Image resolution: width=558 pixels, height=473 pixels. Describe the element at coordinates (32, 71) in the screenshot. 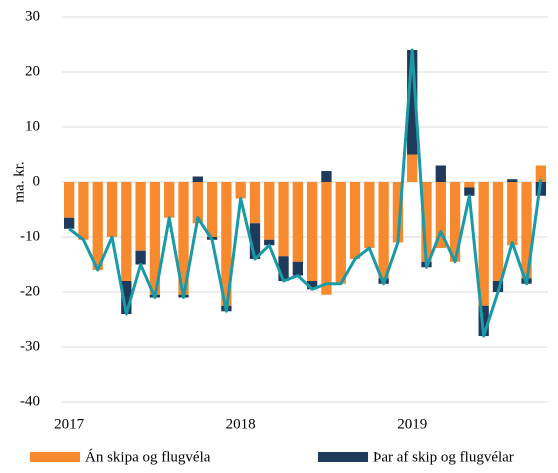

I see `y-tick-label: 20` at that location.